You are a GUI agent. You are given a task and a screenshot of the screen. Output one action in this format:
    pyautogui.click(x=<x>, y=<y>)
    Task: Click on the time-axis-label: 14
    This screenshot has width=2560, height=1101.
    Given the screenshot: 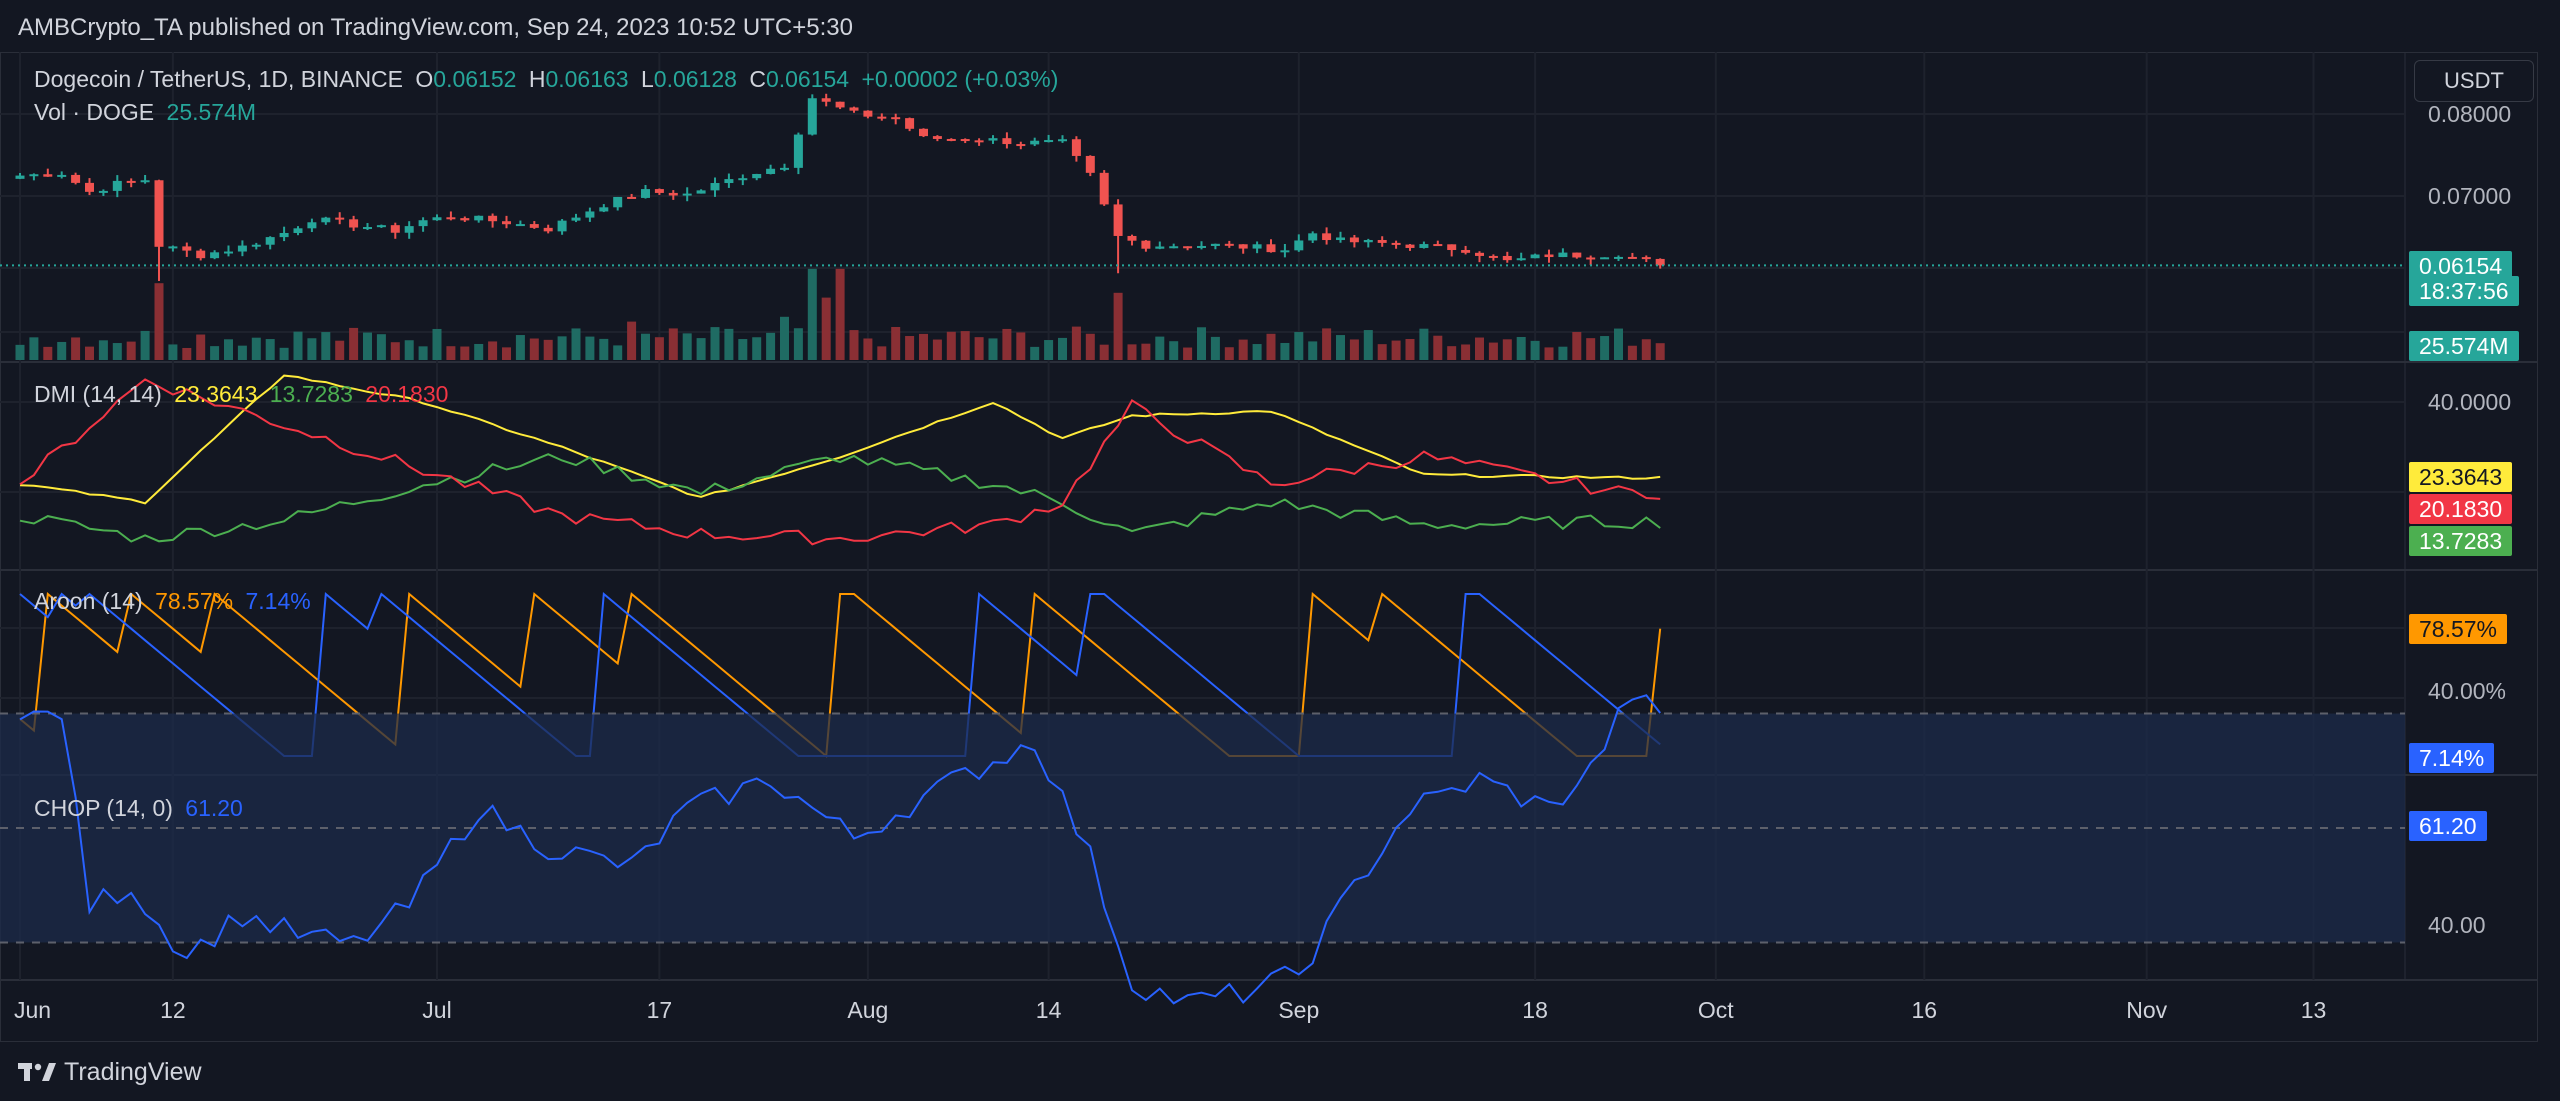 What is the action you would take?
    pyautogui.click(x=1049, y=1010)
    